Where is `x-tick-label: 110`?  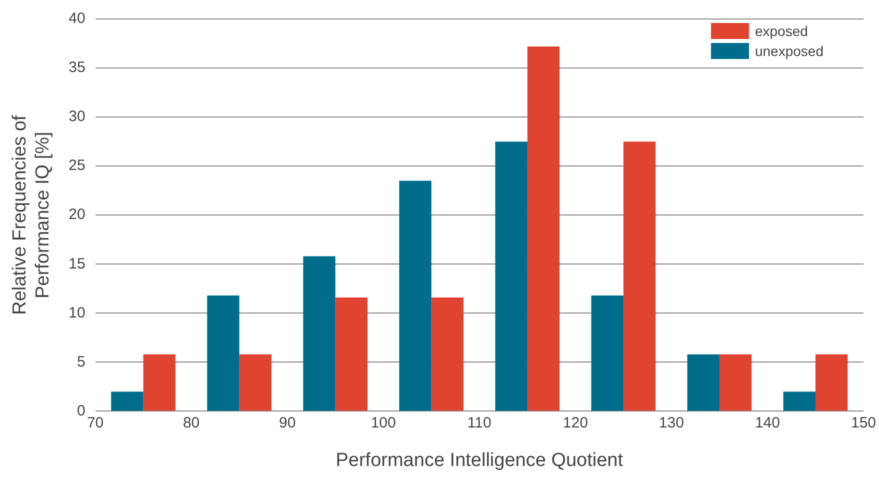
x-tick-label: 110 is located at coordinates (479, 423).